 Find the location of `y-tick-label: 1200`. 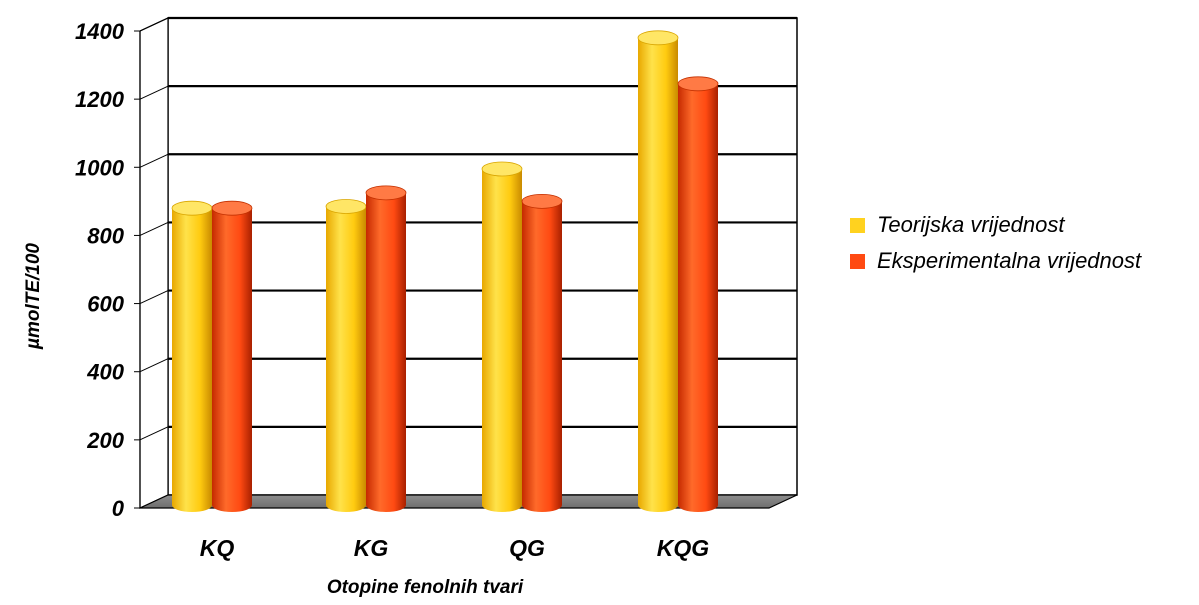

y-tick-label: 1200 is located at coordinates (100, 99).